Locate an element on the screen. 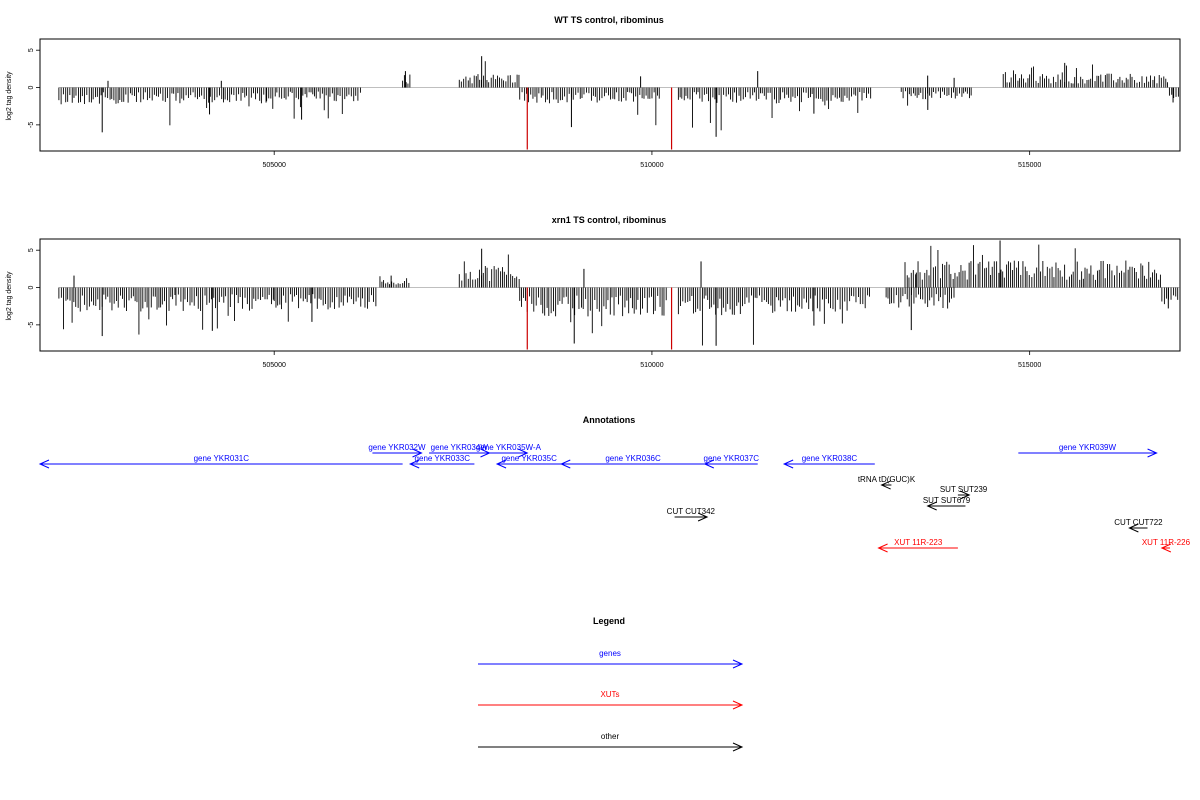 The width and height of the screenshot is (1200, 800). legend-title: Legend is located at coordinates (609, 621).